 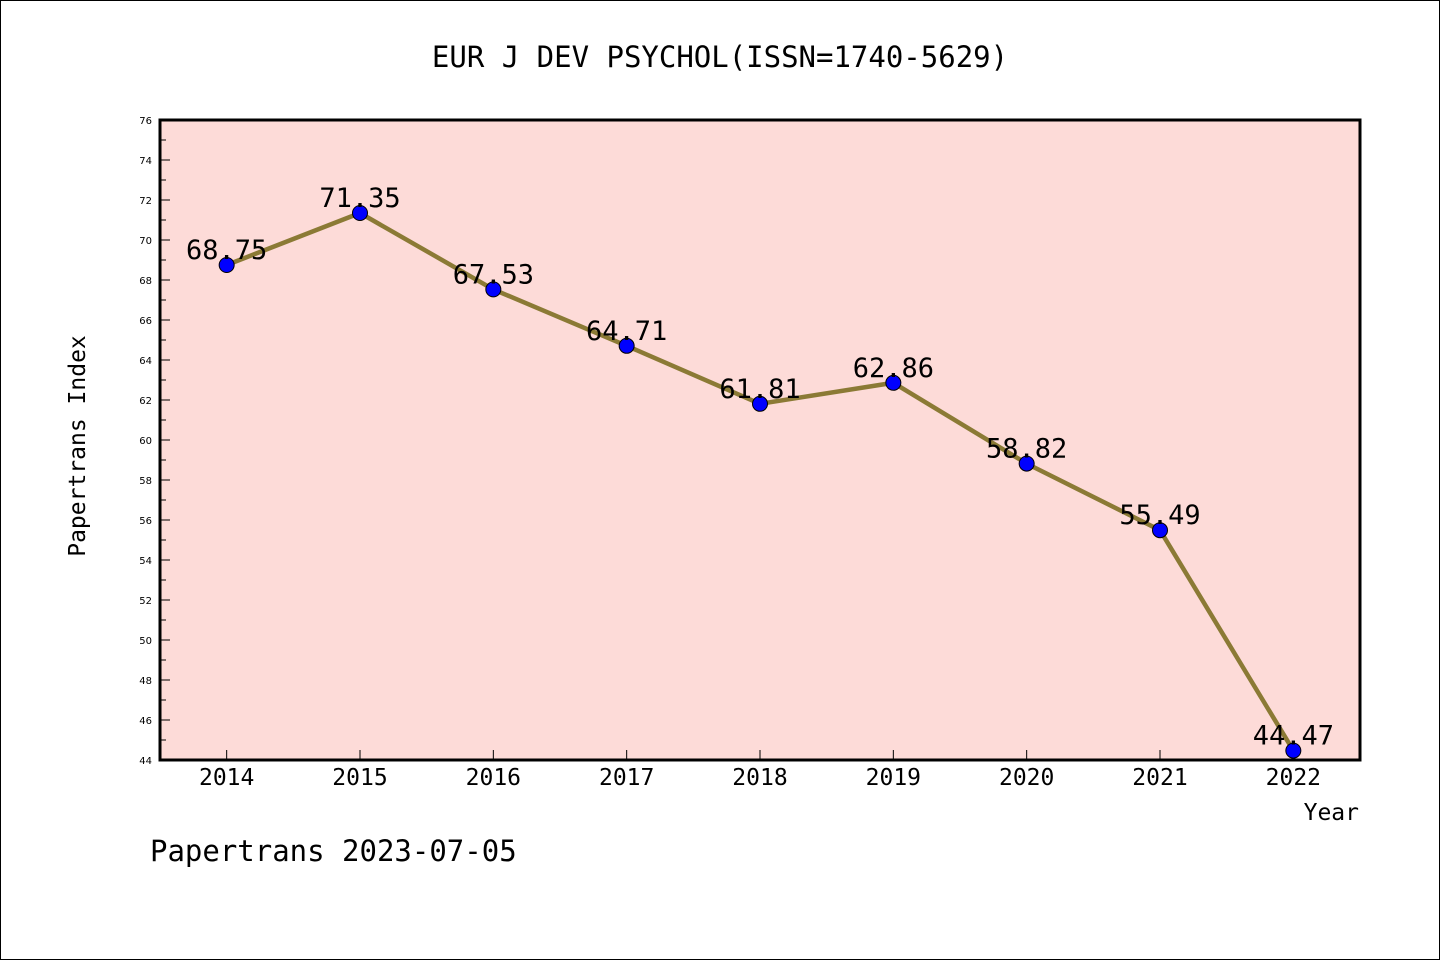 What do you see at coordinates (226, 778) in the screenshot?
I see `x-tick-label: 2014` at bounding box center [226, 778].